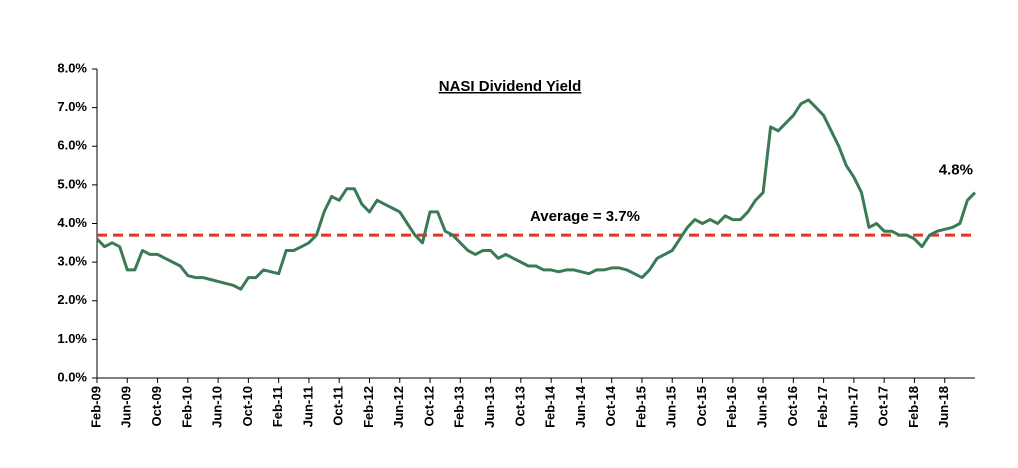 This screenshot has height=468, width=1018. What do you see at coordinates (428, 406) in the screenshot?
I see `x-tick-label: Oct-12` at bounding box center [428, 406].